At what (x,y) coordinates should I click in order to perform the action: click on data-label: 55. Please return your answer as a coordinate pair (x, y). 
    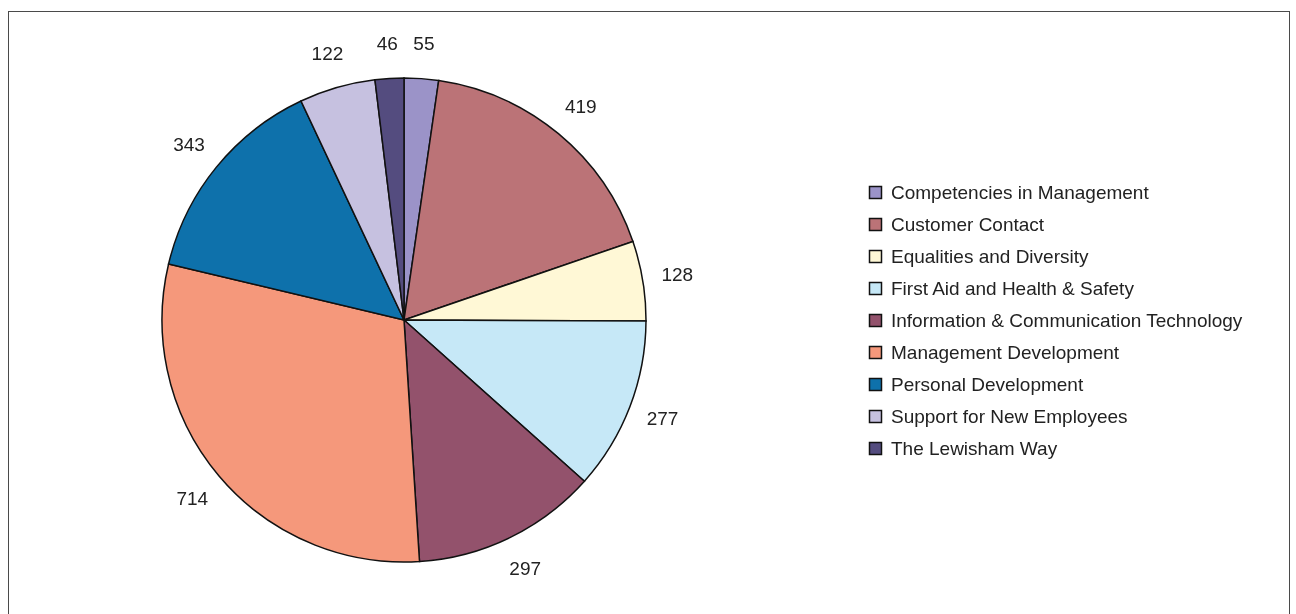
    Looking at the image, I should click on (424, 43).